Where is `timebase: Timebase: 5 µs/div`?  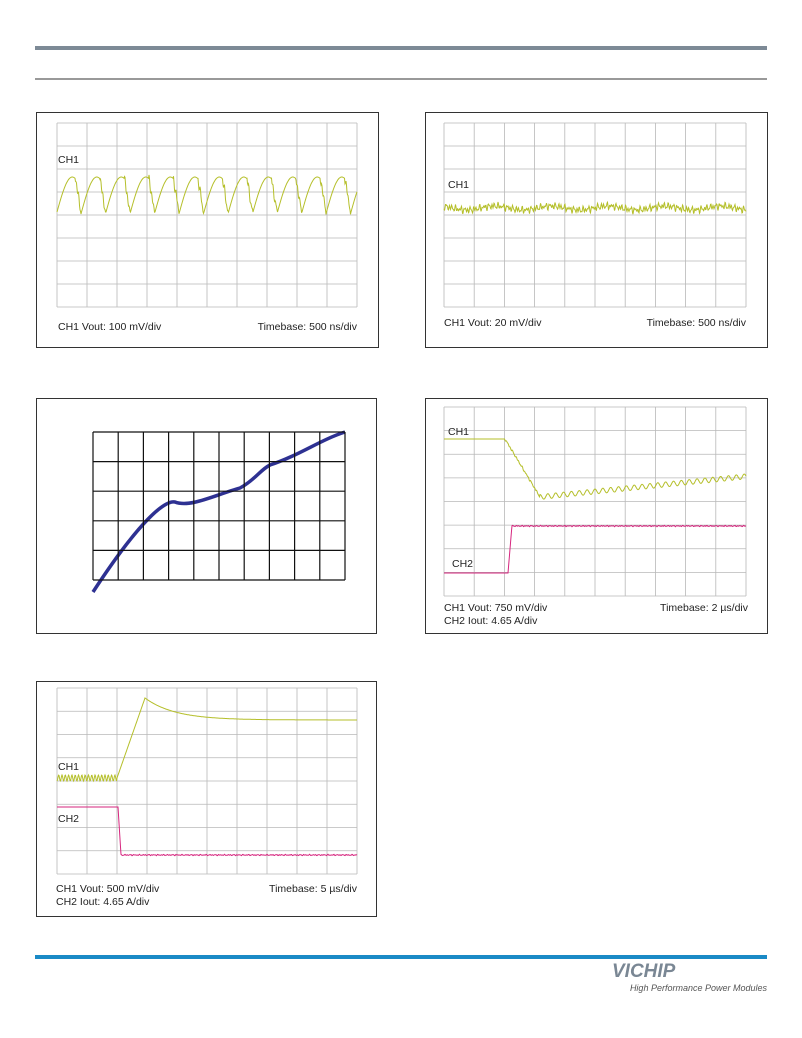 timebase: Timebase: 5 µs/div is located at coordinates (313, 889).